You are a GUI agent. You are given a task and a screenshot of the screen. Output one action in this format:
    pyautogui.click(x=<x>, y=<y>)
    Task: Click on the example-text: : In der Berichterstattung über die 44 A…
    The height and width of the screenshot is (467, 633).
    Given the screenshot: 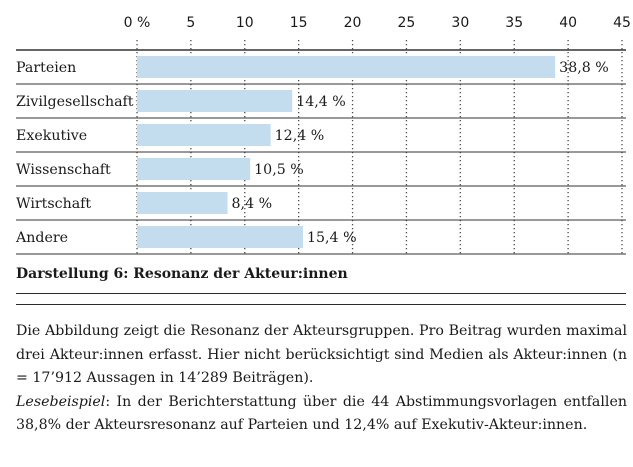 What is the action you would take?
    pyautogui.click(x=321, y=413)
    